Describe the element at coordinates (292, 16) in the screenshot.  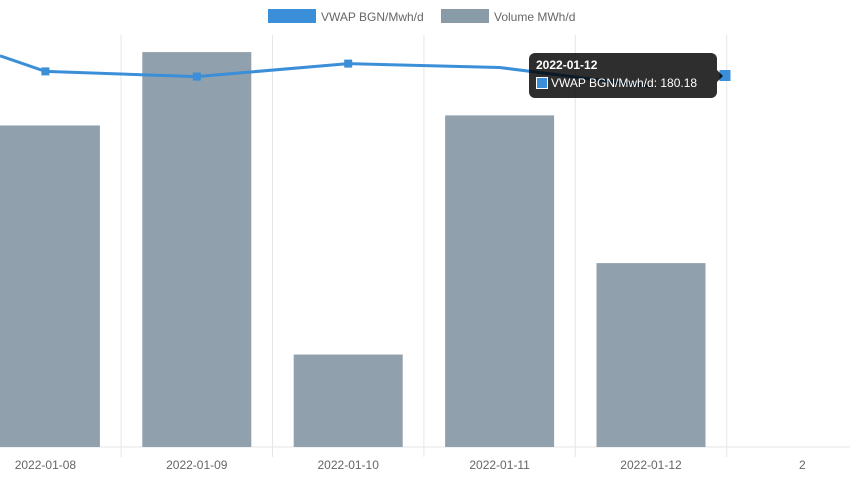
I see `legend-swatch-vwap` at that location.